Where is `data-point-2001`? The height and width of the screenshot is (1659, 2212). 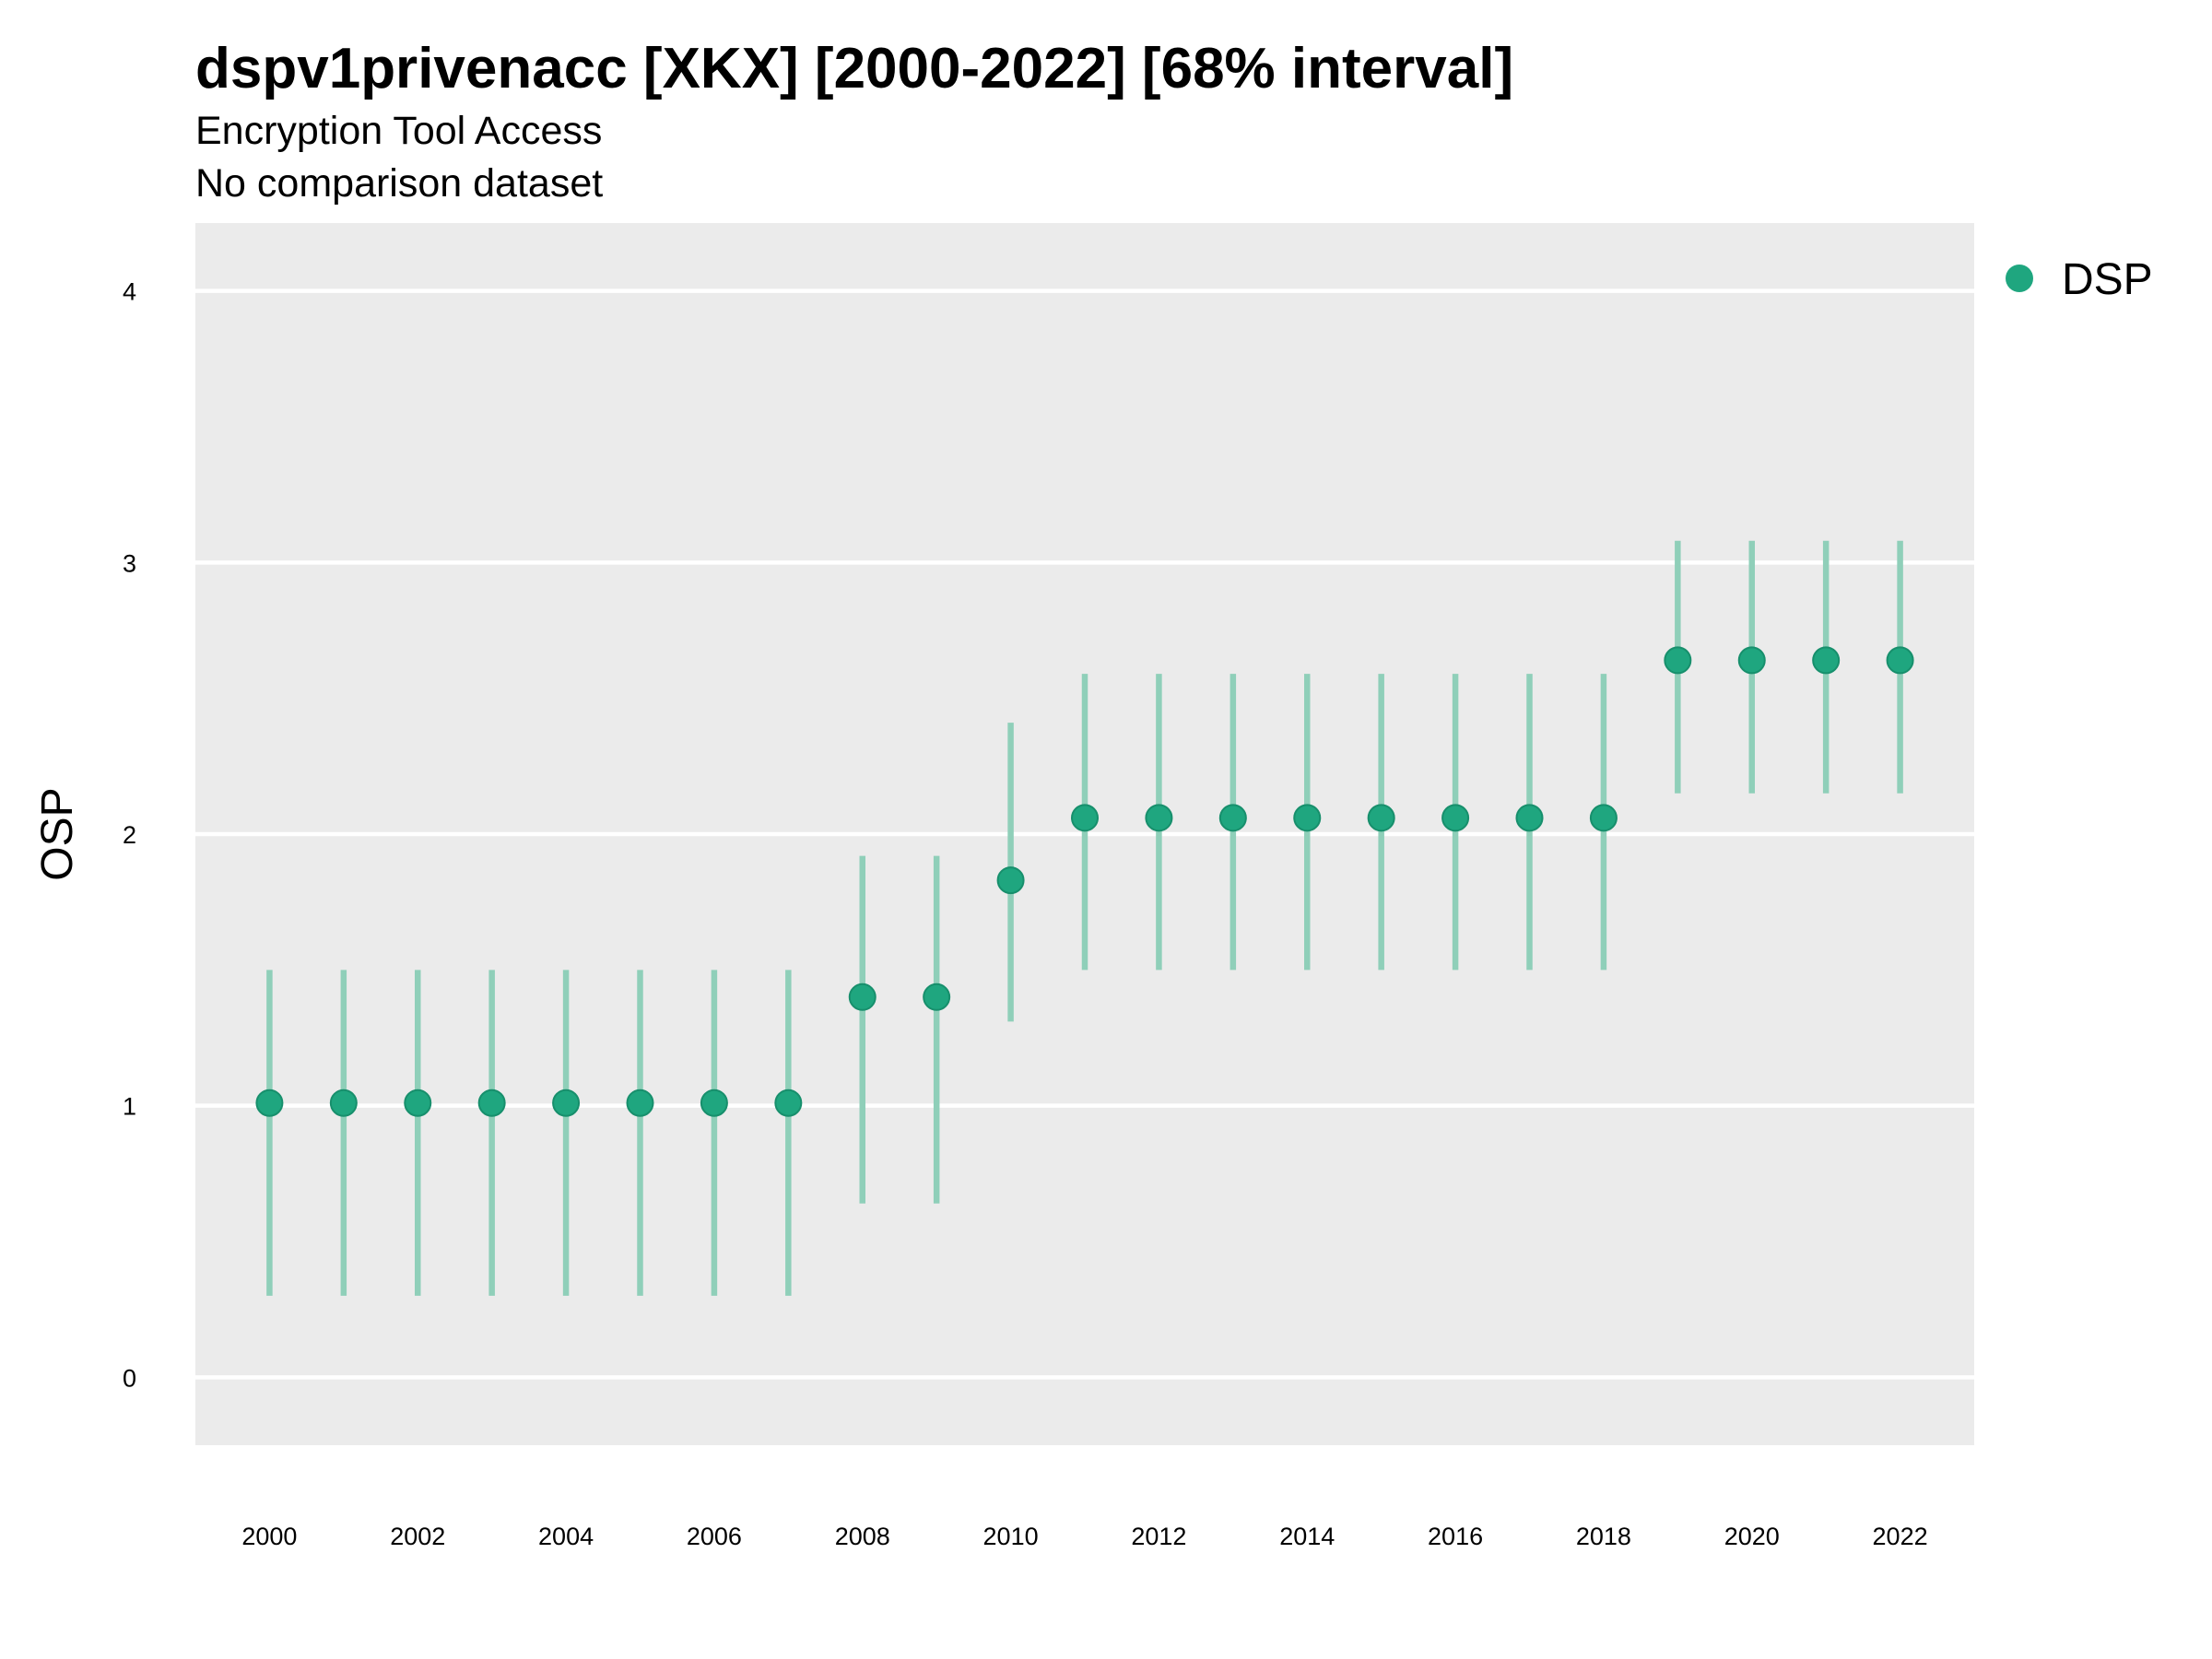
data-point-2001 is located at coordinates (343, 1102).